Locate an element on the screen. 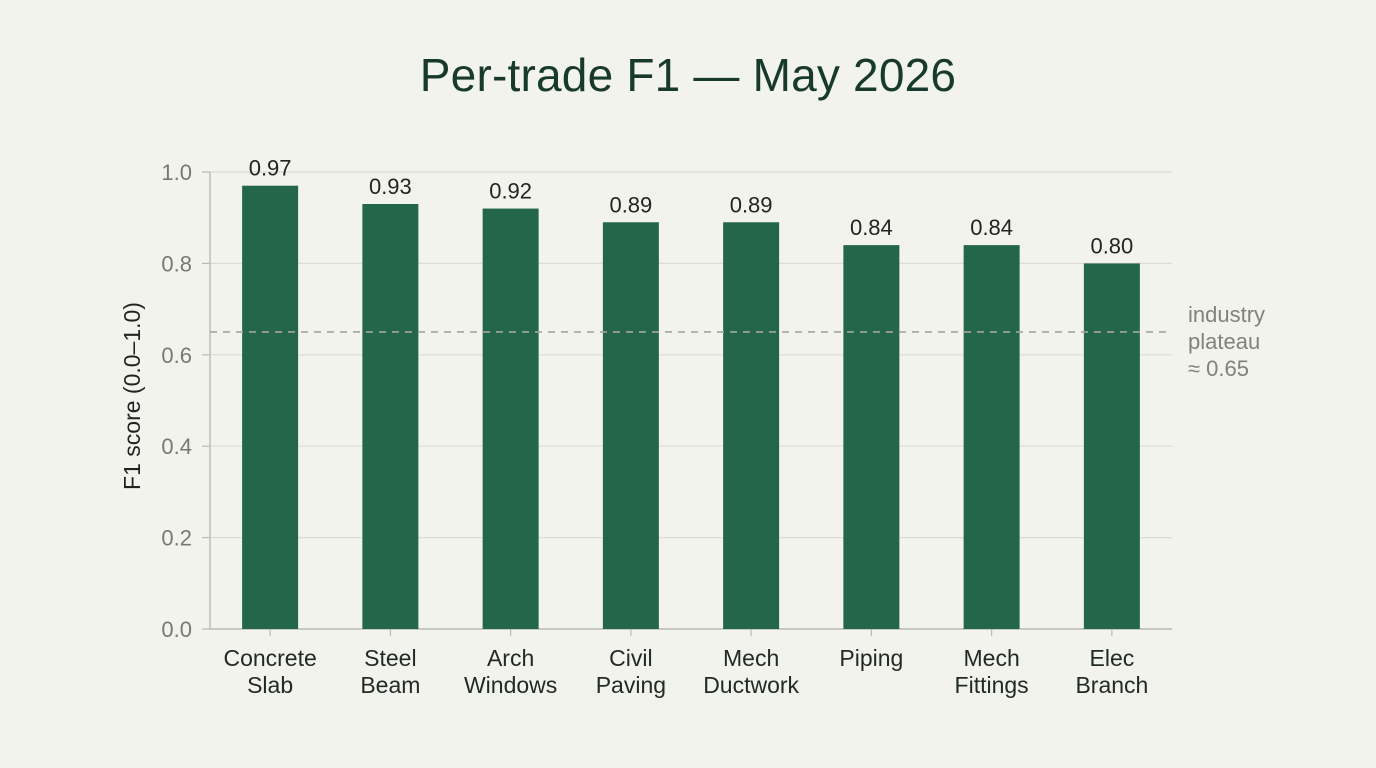 The height and width of the screenshot is (768, 1376). chart-title: Per-trade F1 — May 2026 is located at coordinates (688, 75).